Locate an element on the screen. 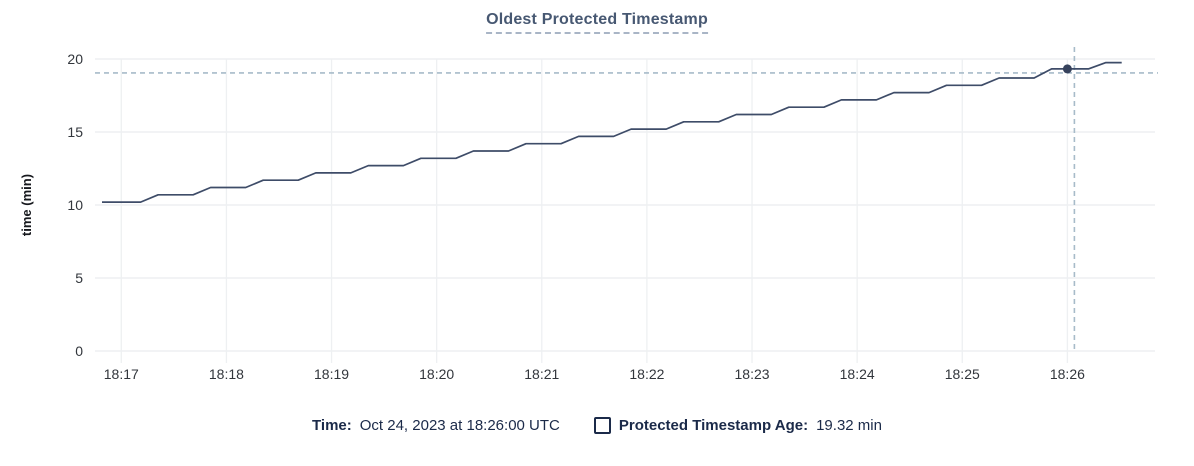 Image resolution: width=1194 pixels, height=466 pixels. hover-point is located at coordinates (1067, 69).